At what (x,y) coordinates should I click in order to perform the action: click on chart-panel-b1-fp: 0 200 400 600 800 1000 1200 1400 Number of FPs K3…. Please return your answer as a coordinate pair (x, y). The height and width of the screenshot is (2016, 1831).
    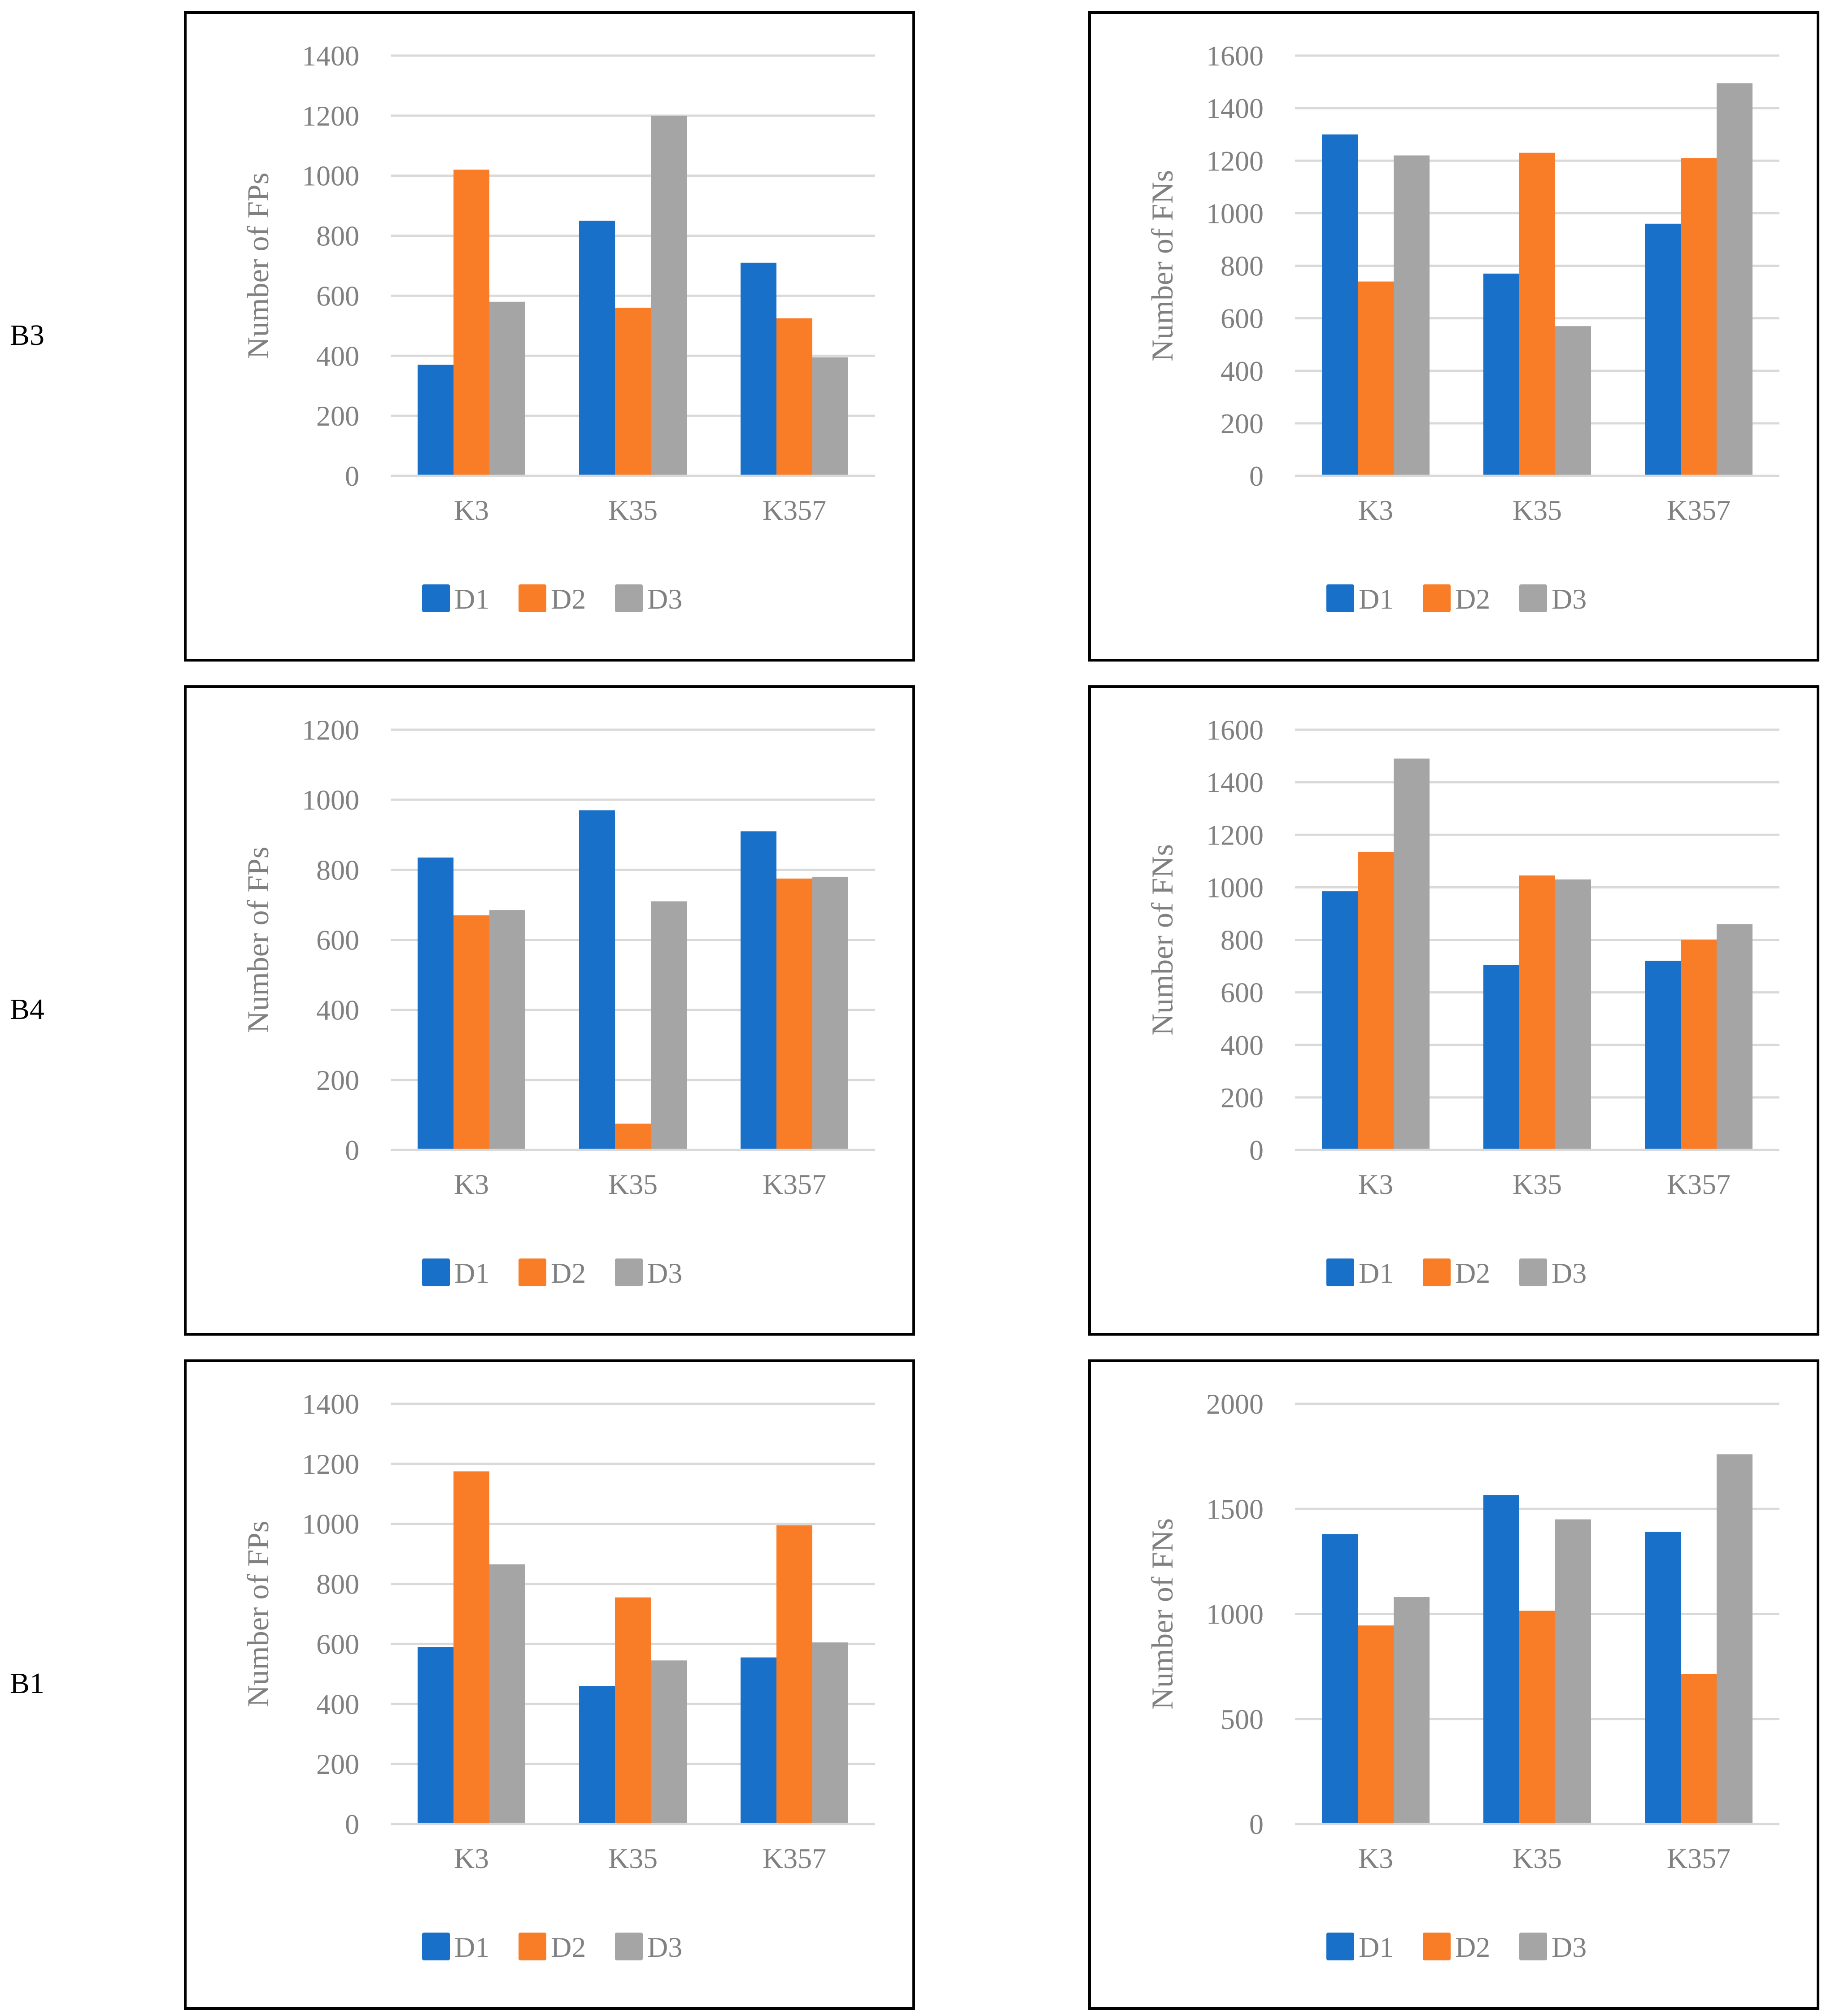
    Looking at the image, I should click on (549, 1685).